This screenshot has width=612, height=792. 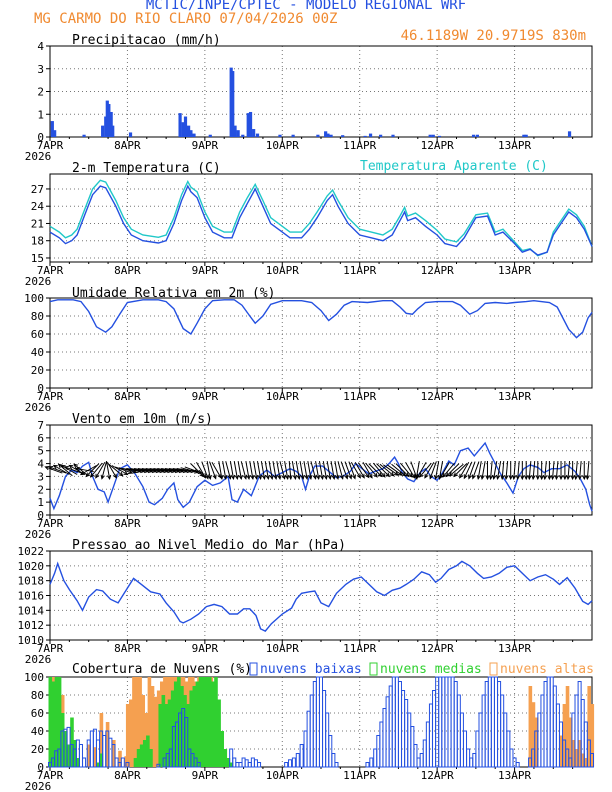 What do you see at coordinates (311, 669) in the screenshot?
I see `legend-label: nuvens baixas` at bounding box center [311, 669].